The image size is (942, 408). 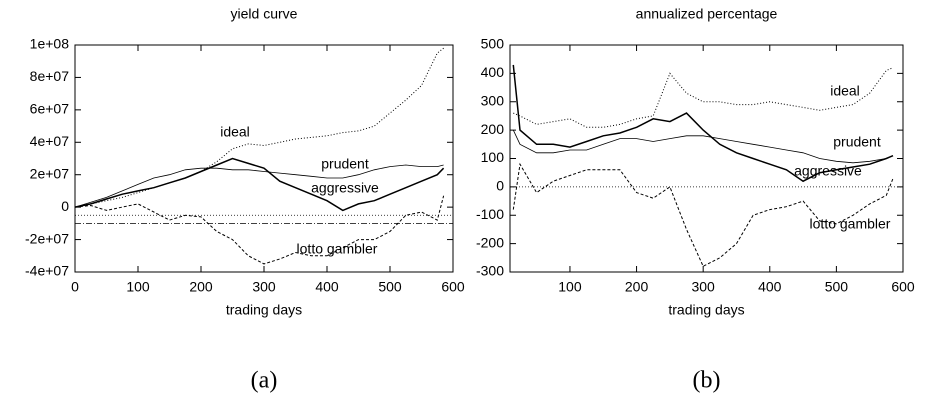 What do you see at coordinates (707, 381) in the screenshot?
I see `caption: (b)` at bounding box center [707, 381].